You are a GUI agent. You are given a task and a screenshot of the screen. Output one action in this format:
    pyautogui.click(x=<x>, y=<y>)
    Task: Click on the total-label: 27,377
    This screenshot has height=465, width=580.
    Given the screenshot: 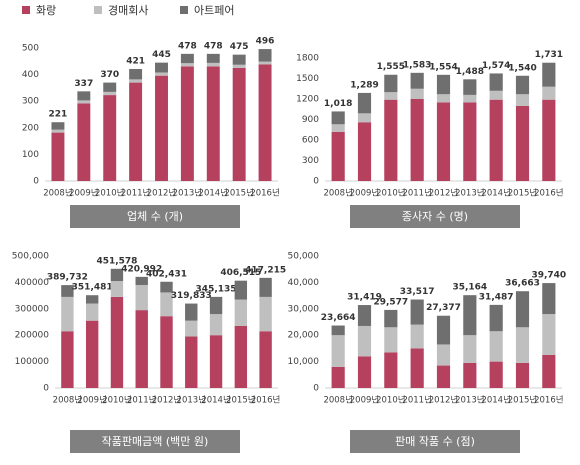 What is the action you would take?
    pyautogui.click(x=443, y=308)
    